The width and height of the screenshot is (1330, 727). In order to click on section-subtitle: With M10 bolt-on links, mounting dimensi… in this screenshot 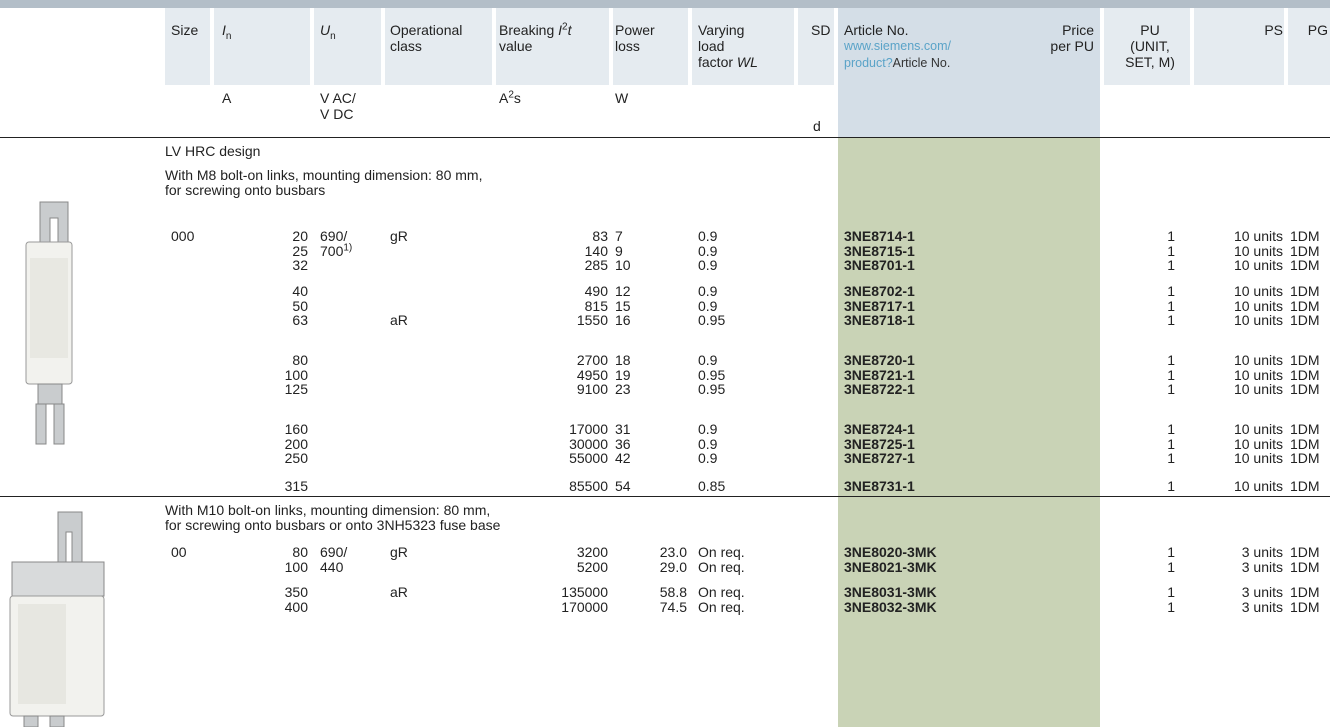, I will do `click(328, 510)`.